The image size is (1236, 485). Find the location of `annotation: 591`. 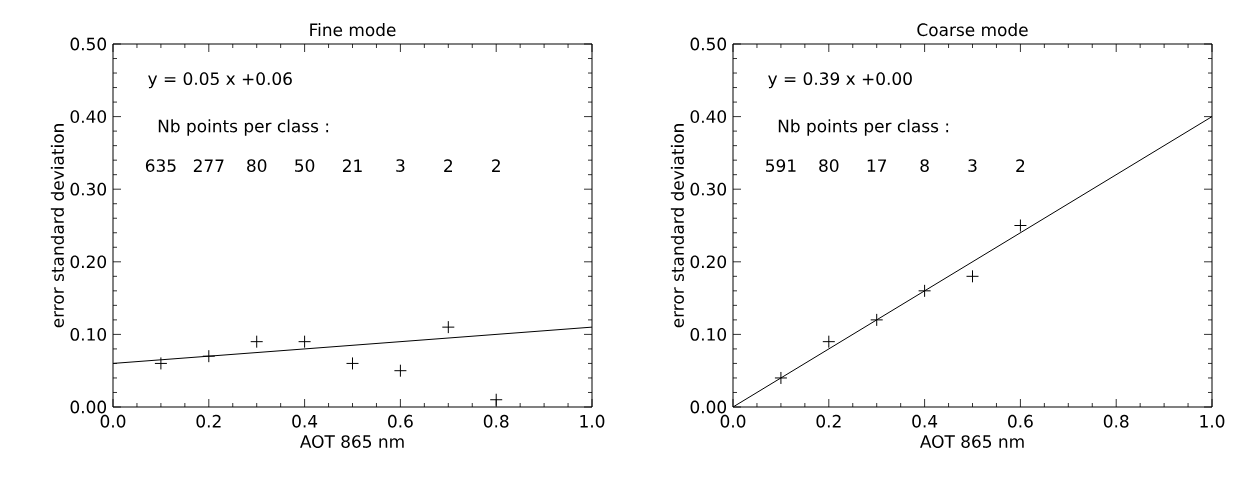

annotation: 591 is located at coordinates (781, 166).